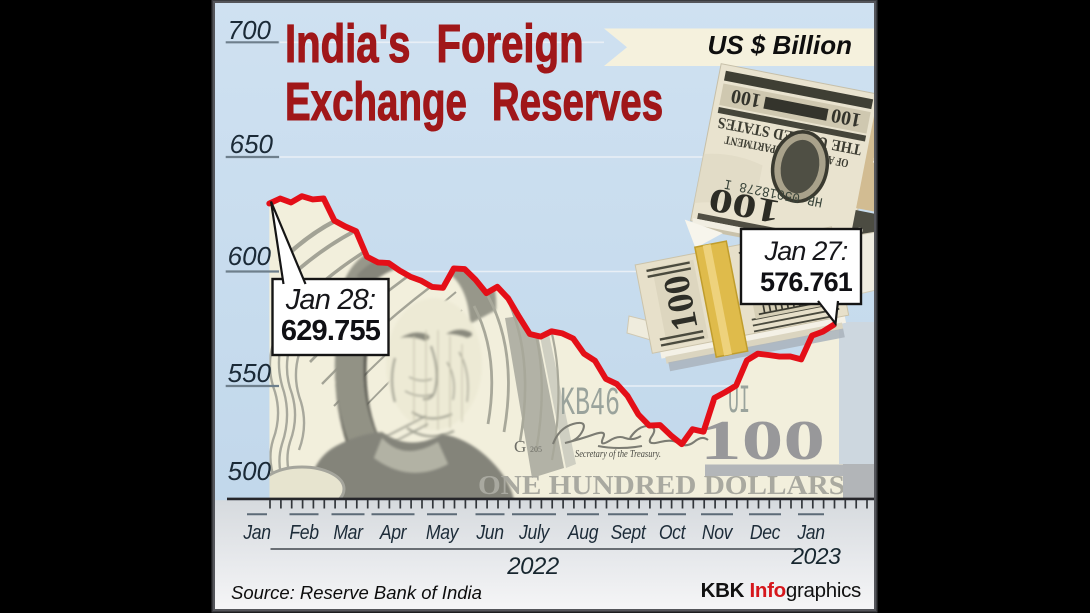 The image size is (1090, 613). What do you see at coordinates (739, 402) in the screenshot?
I see `svg-text: UI` at bounding box center [739, 402].